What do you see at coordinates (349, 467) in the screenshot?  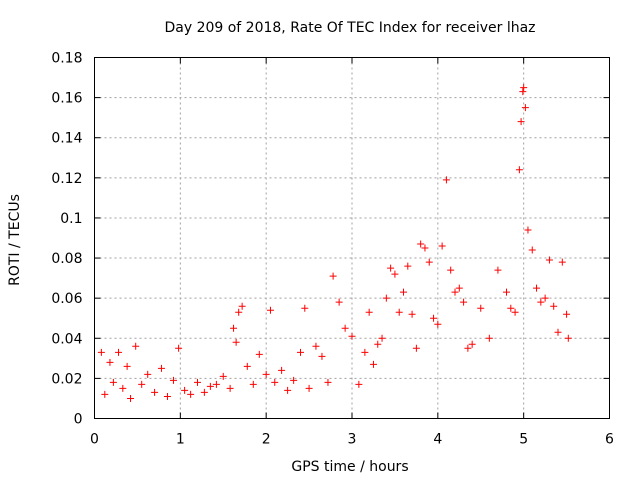 I see `x-axis-title: GPS time / hours` at bounding box center [349, 467].